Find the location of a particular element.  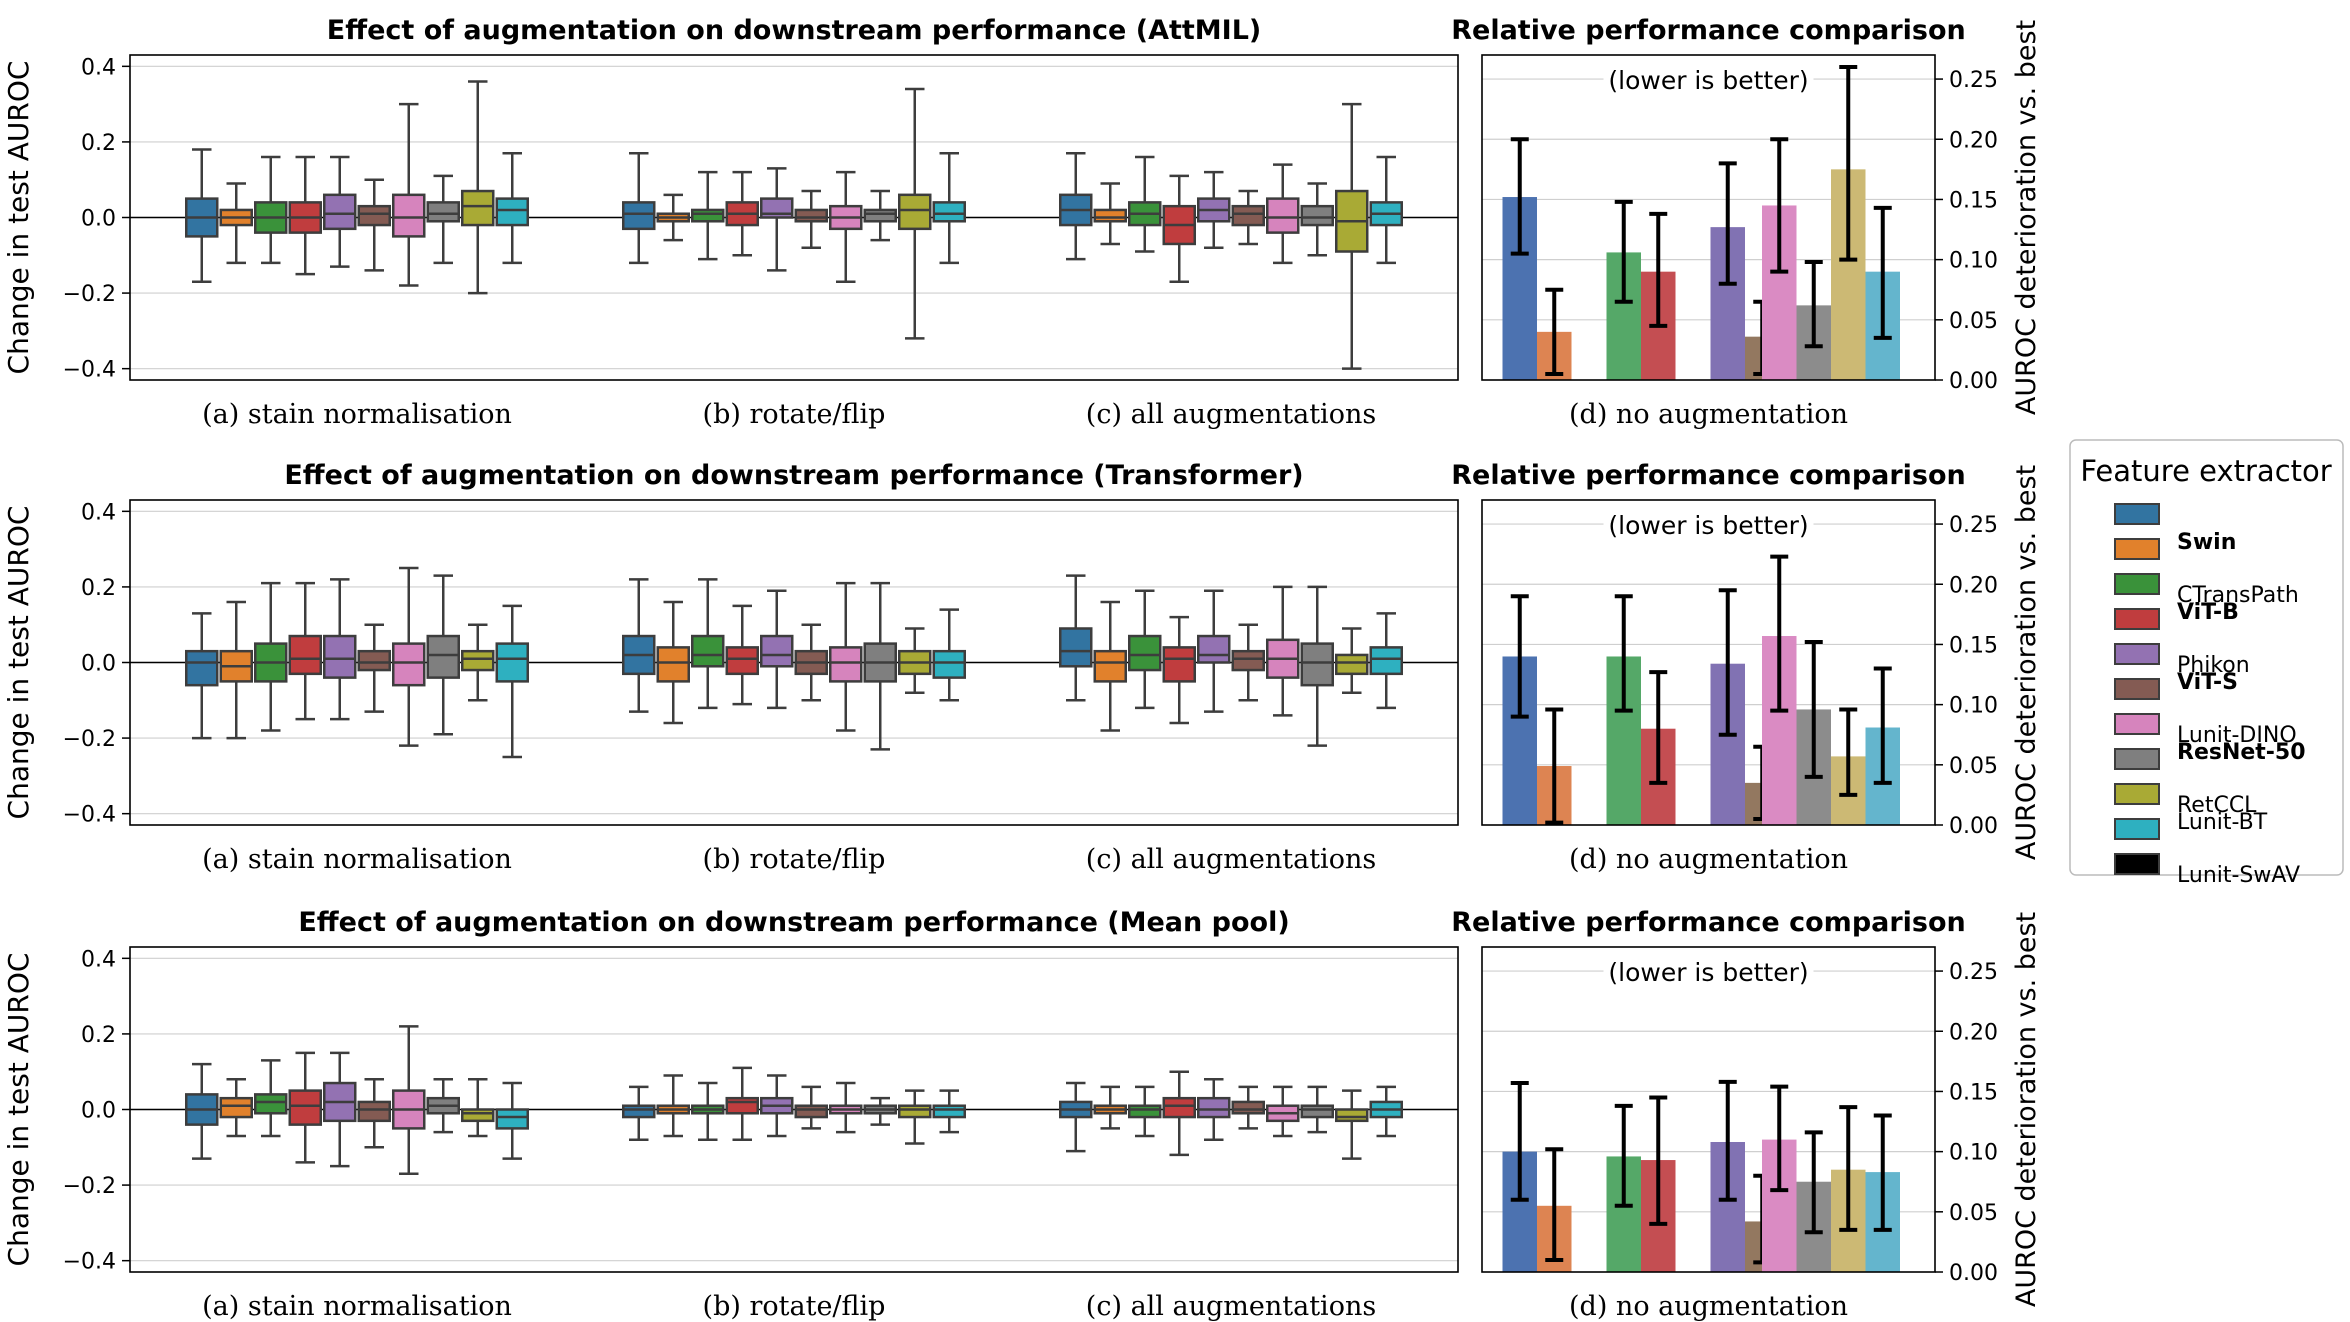

y-tick-label: 0.2 is located at coordinates (98, 588).